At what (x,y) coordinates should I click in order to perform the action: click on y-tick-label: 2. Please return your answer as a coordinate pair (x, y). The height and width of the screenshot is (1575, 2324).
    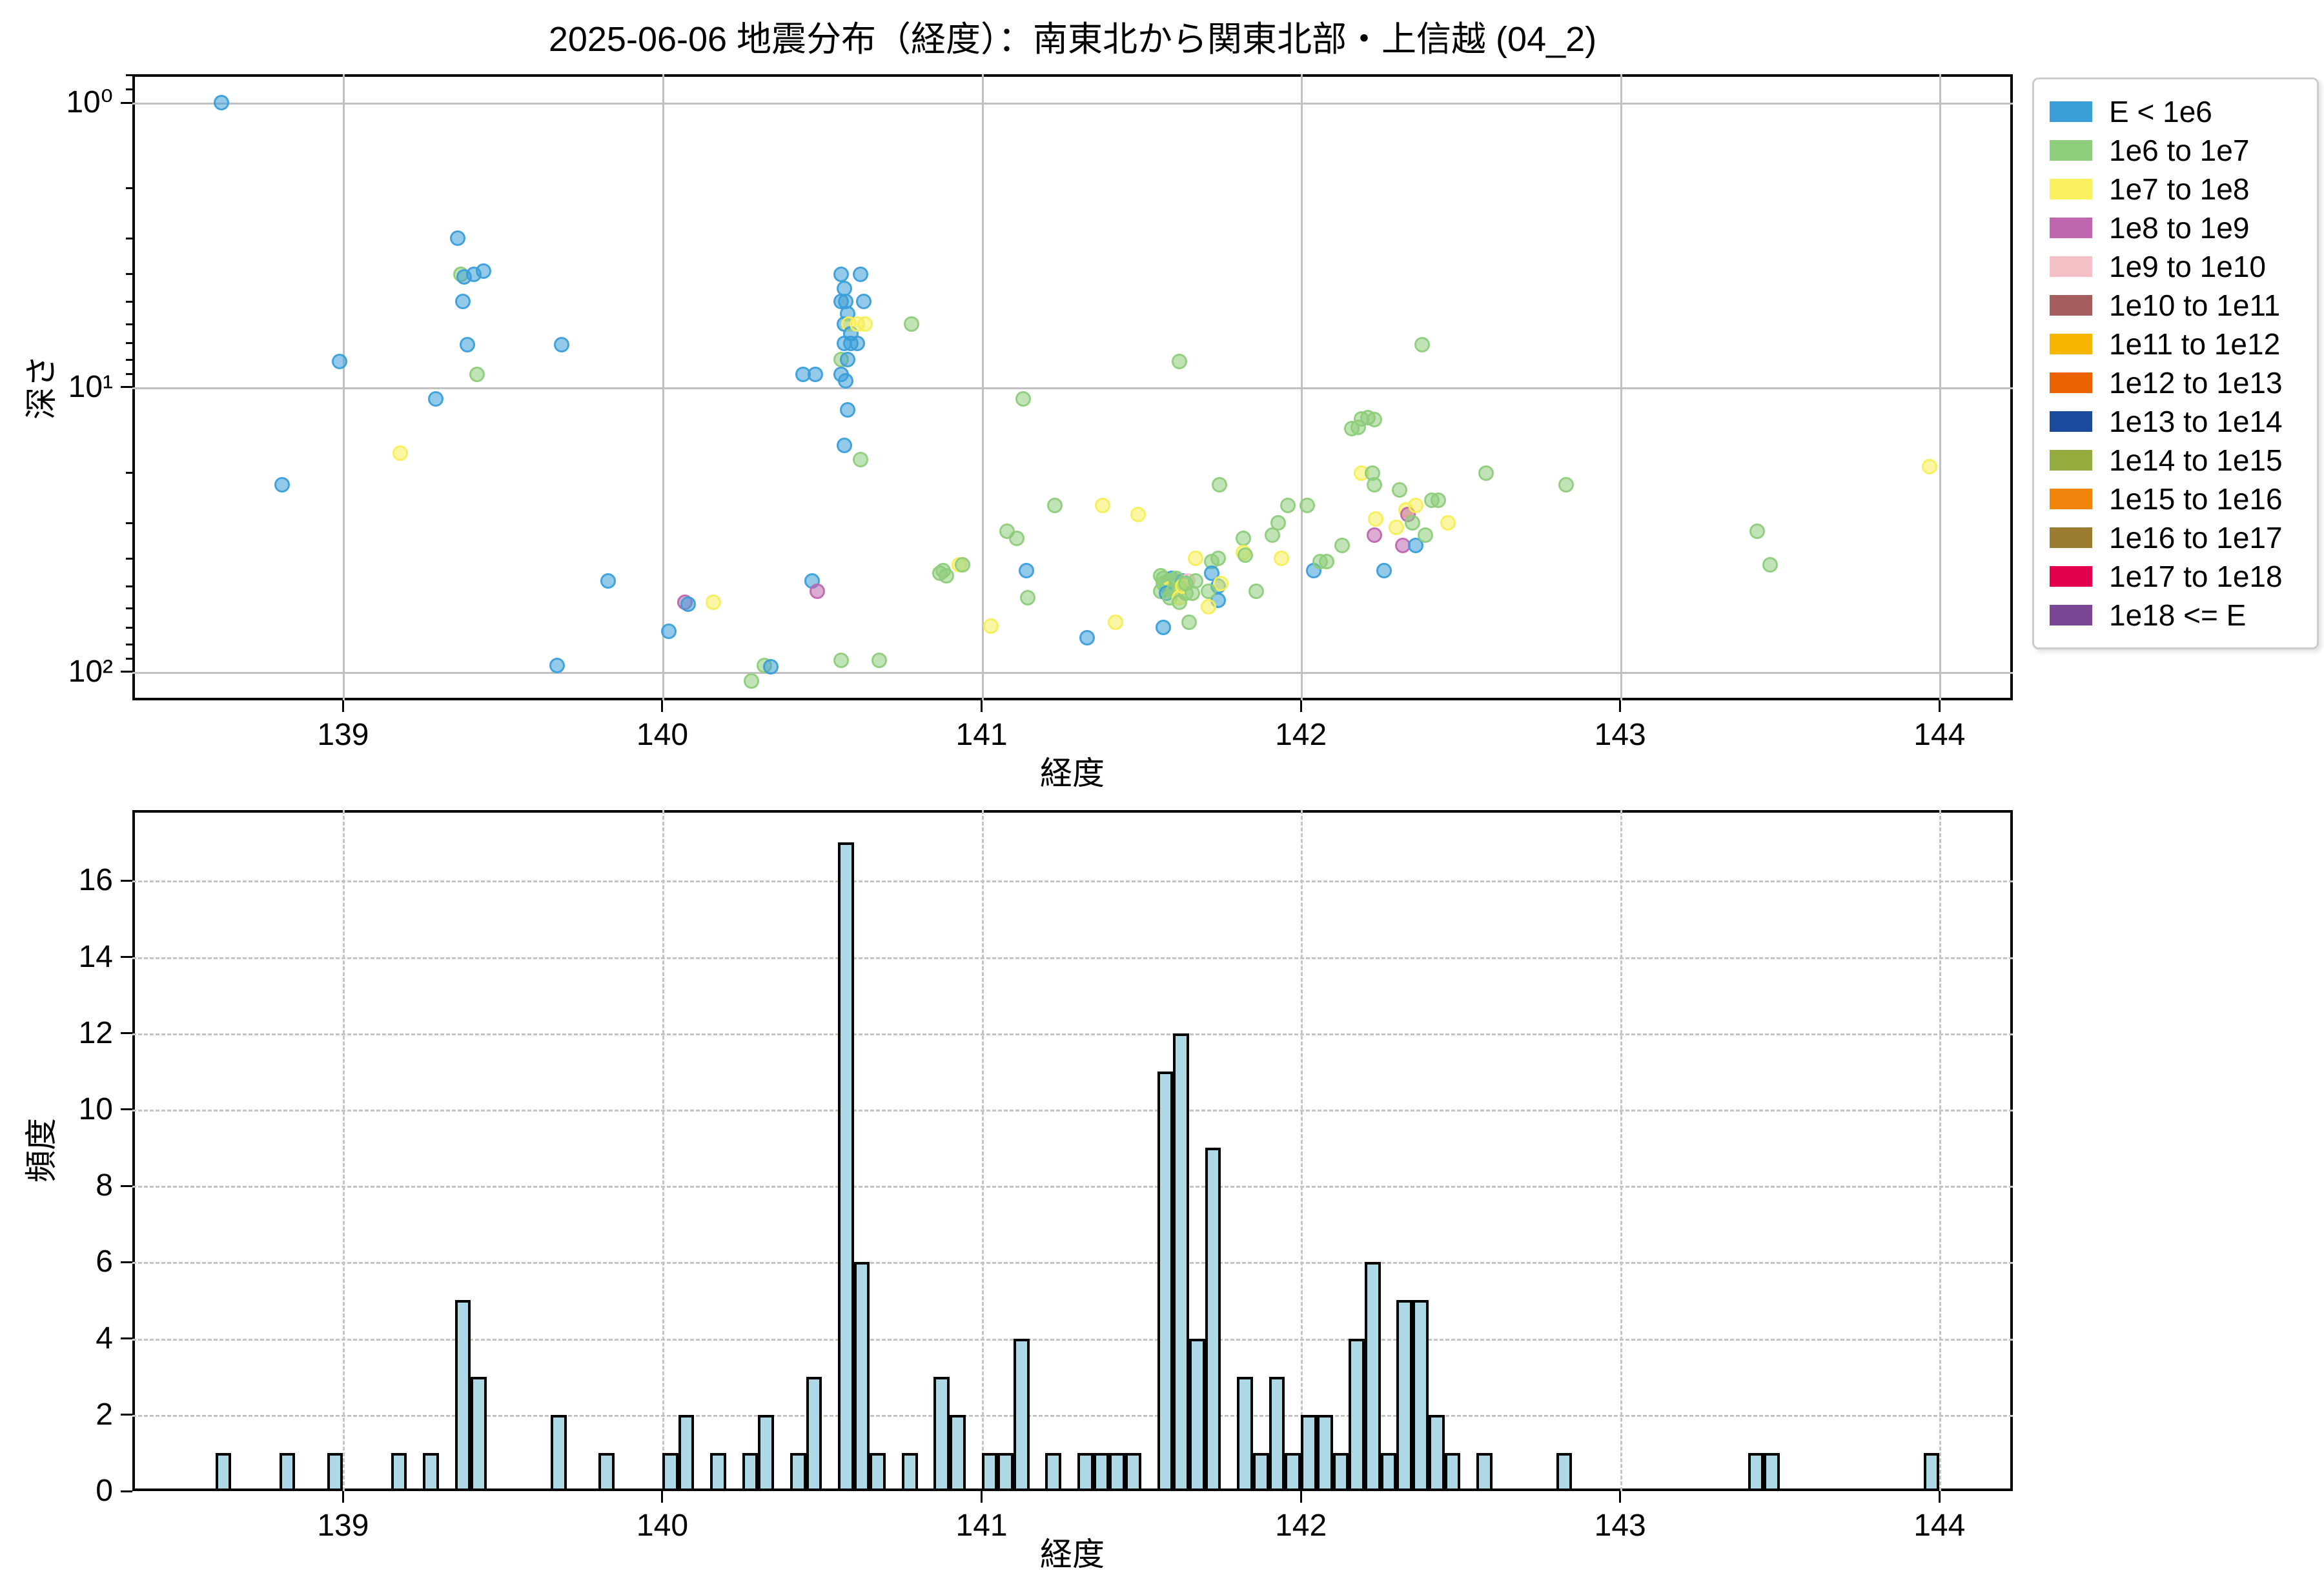
    Looking at the image, I should click on (104, 1414).